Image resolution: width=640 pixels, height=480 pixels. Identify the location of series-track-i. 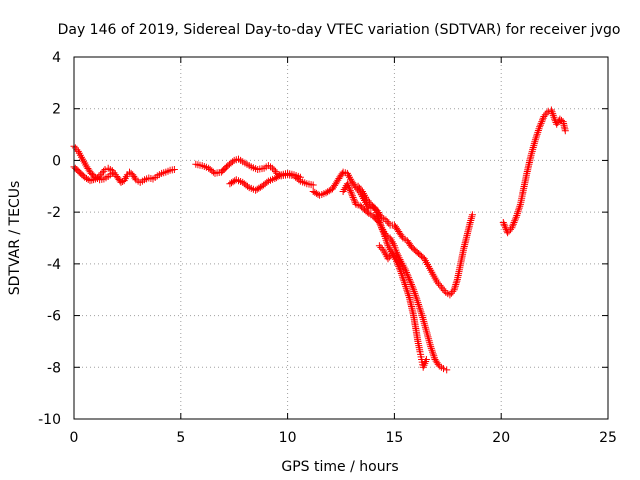
(534, 171).